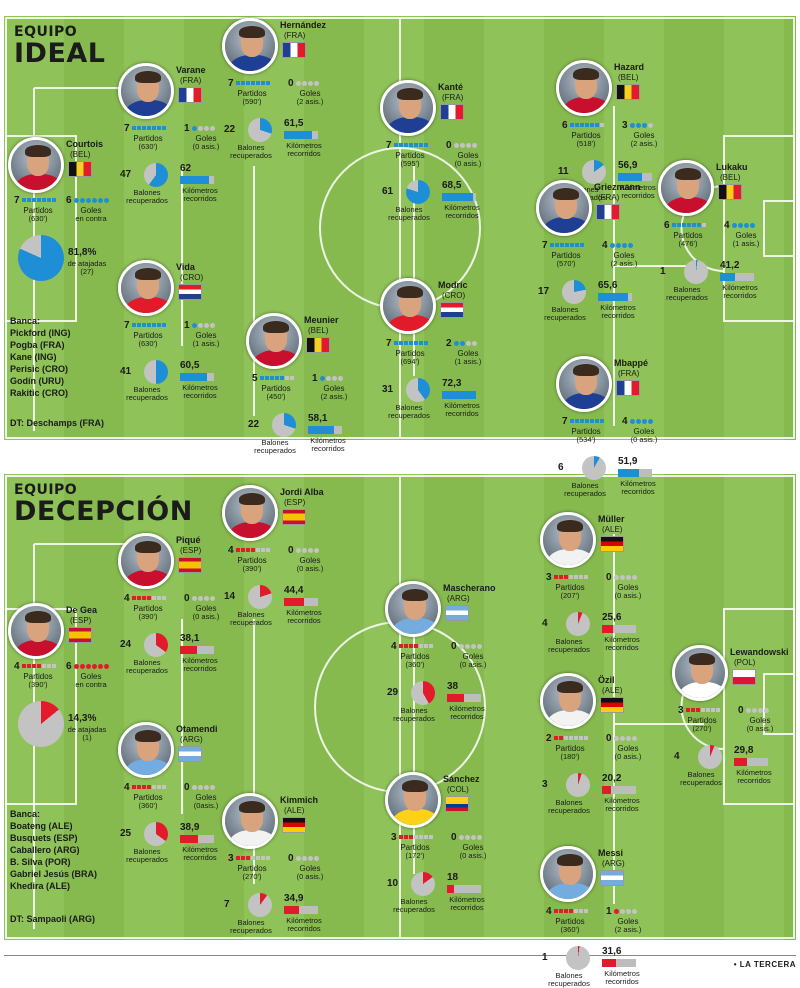 Image resolution: width=800 pixels, height=988 pixels. I want to click on goalkeeper-name: De Gea, so click(82, 610).